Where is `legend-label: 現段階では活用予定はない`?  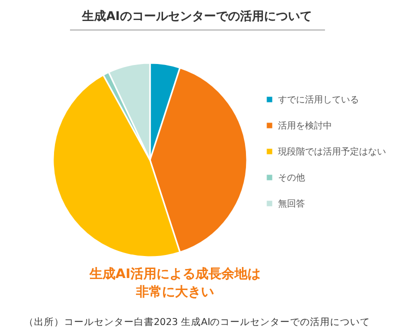
legend-label: 現段階では活用予定はない is located at coordinates (332, 152).